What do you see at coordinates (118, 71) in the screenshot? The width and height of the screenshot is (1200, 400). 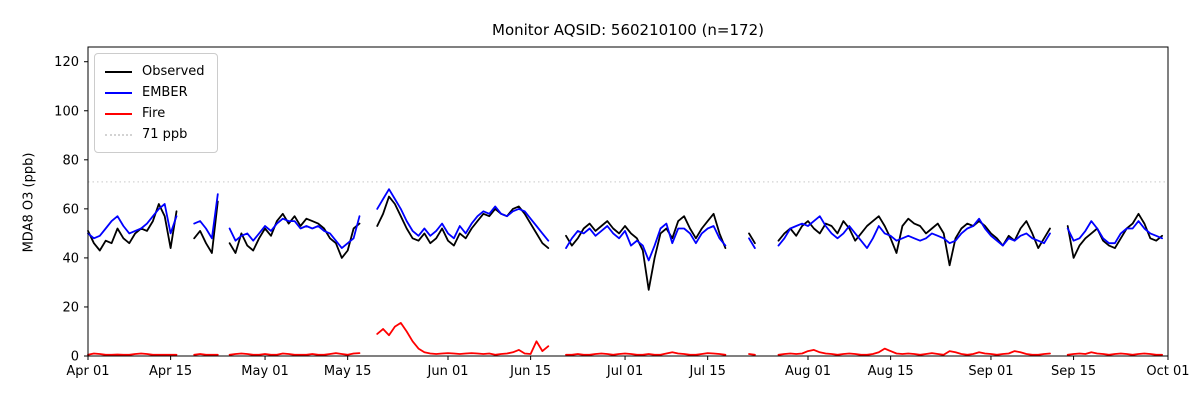 I see `legend-swatch-observed` at bounding box center [118, 71].